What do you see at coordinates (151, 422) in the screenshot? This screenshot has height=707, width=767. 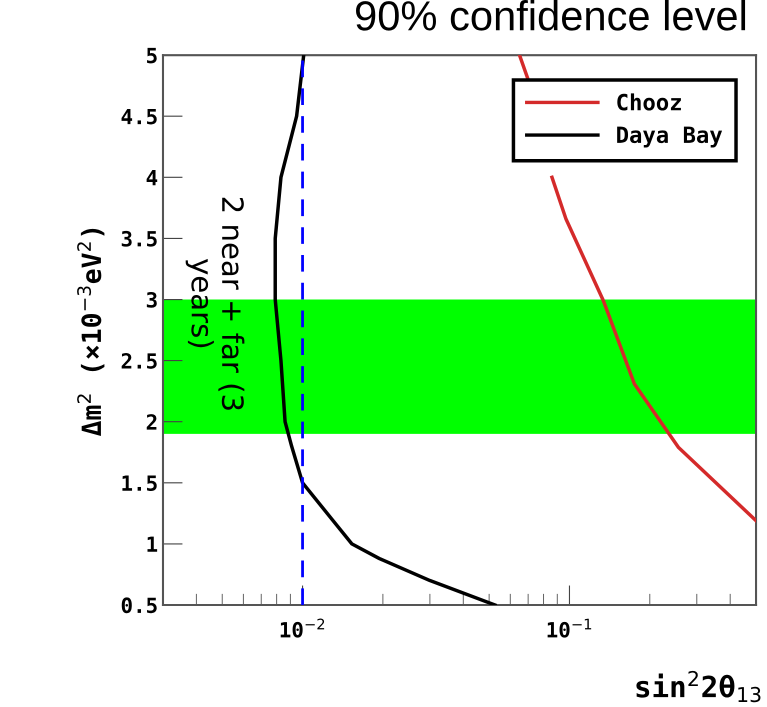 I see `y-tick-label: 2` at bounding box center [151, 422].